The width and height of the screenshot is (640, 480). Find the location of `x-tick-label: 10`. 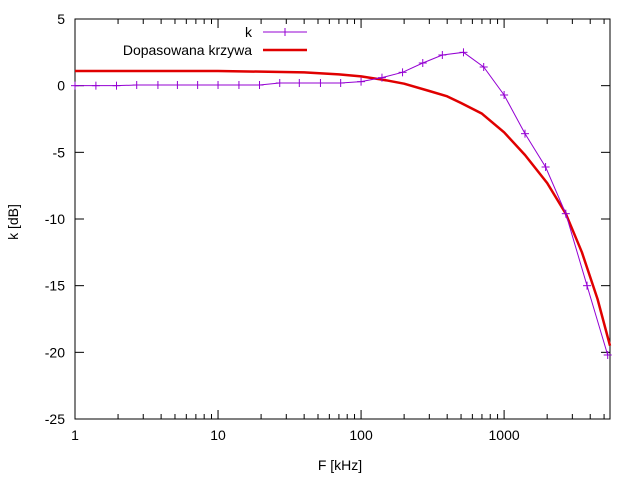

x-tick-label: 10 is located at coordinates (218, 435).